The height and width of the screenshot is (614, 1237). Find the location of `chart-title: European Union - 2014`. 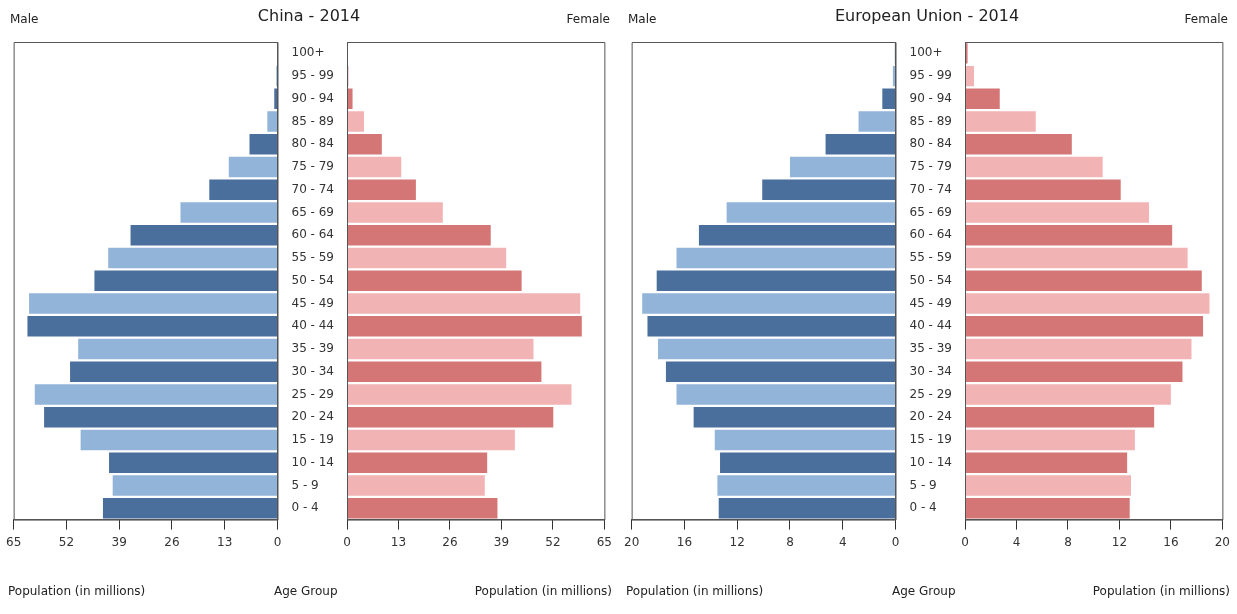

chart-title: European Union - 2014 is located at coordinates (927, 15).